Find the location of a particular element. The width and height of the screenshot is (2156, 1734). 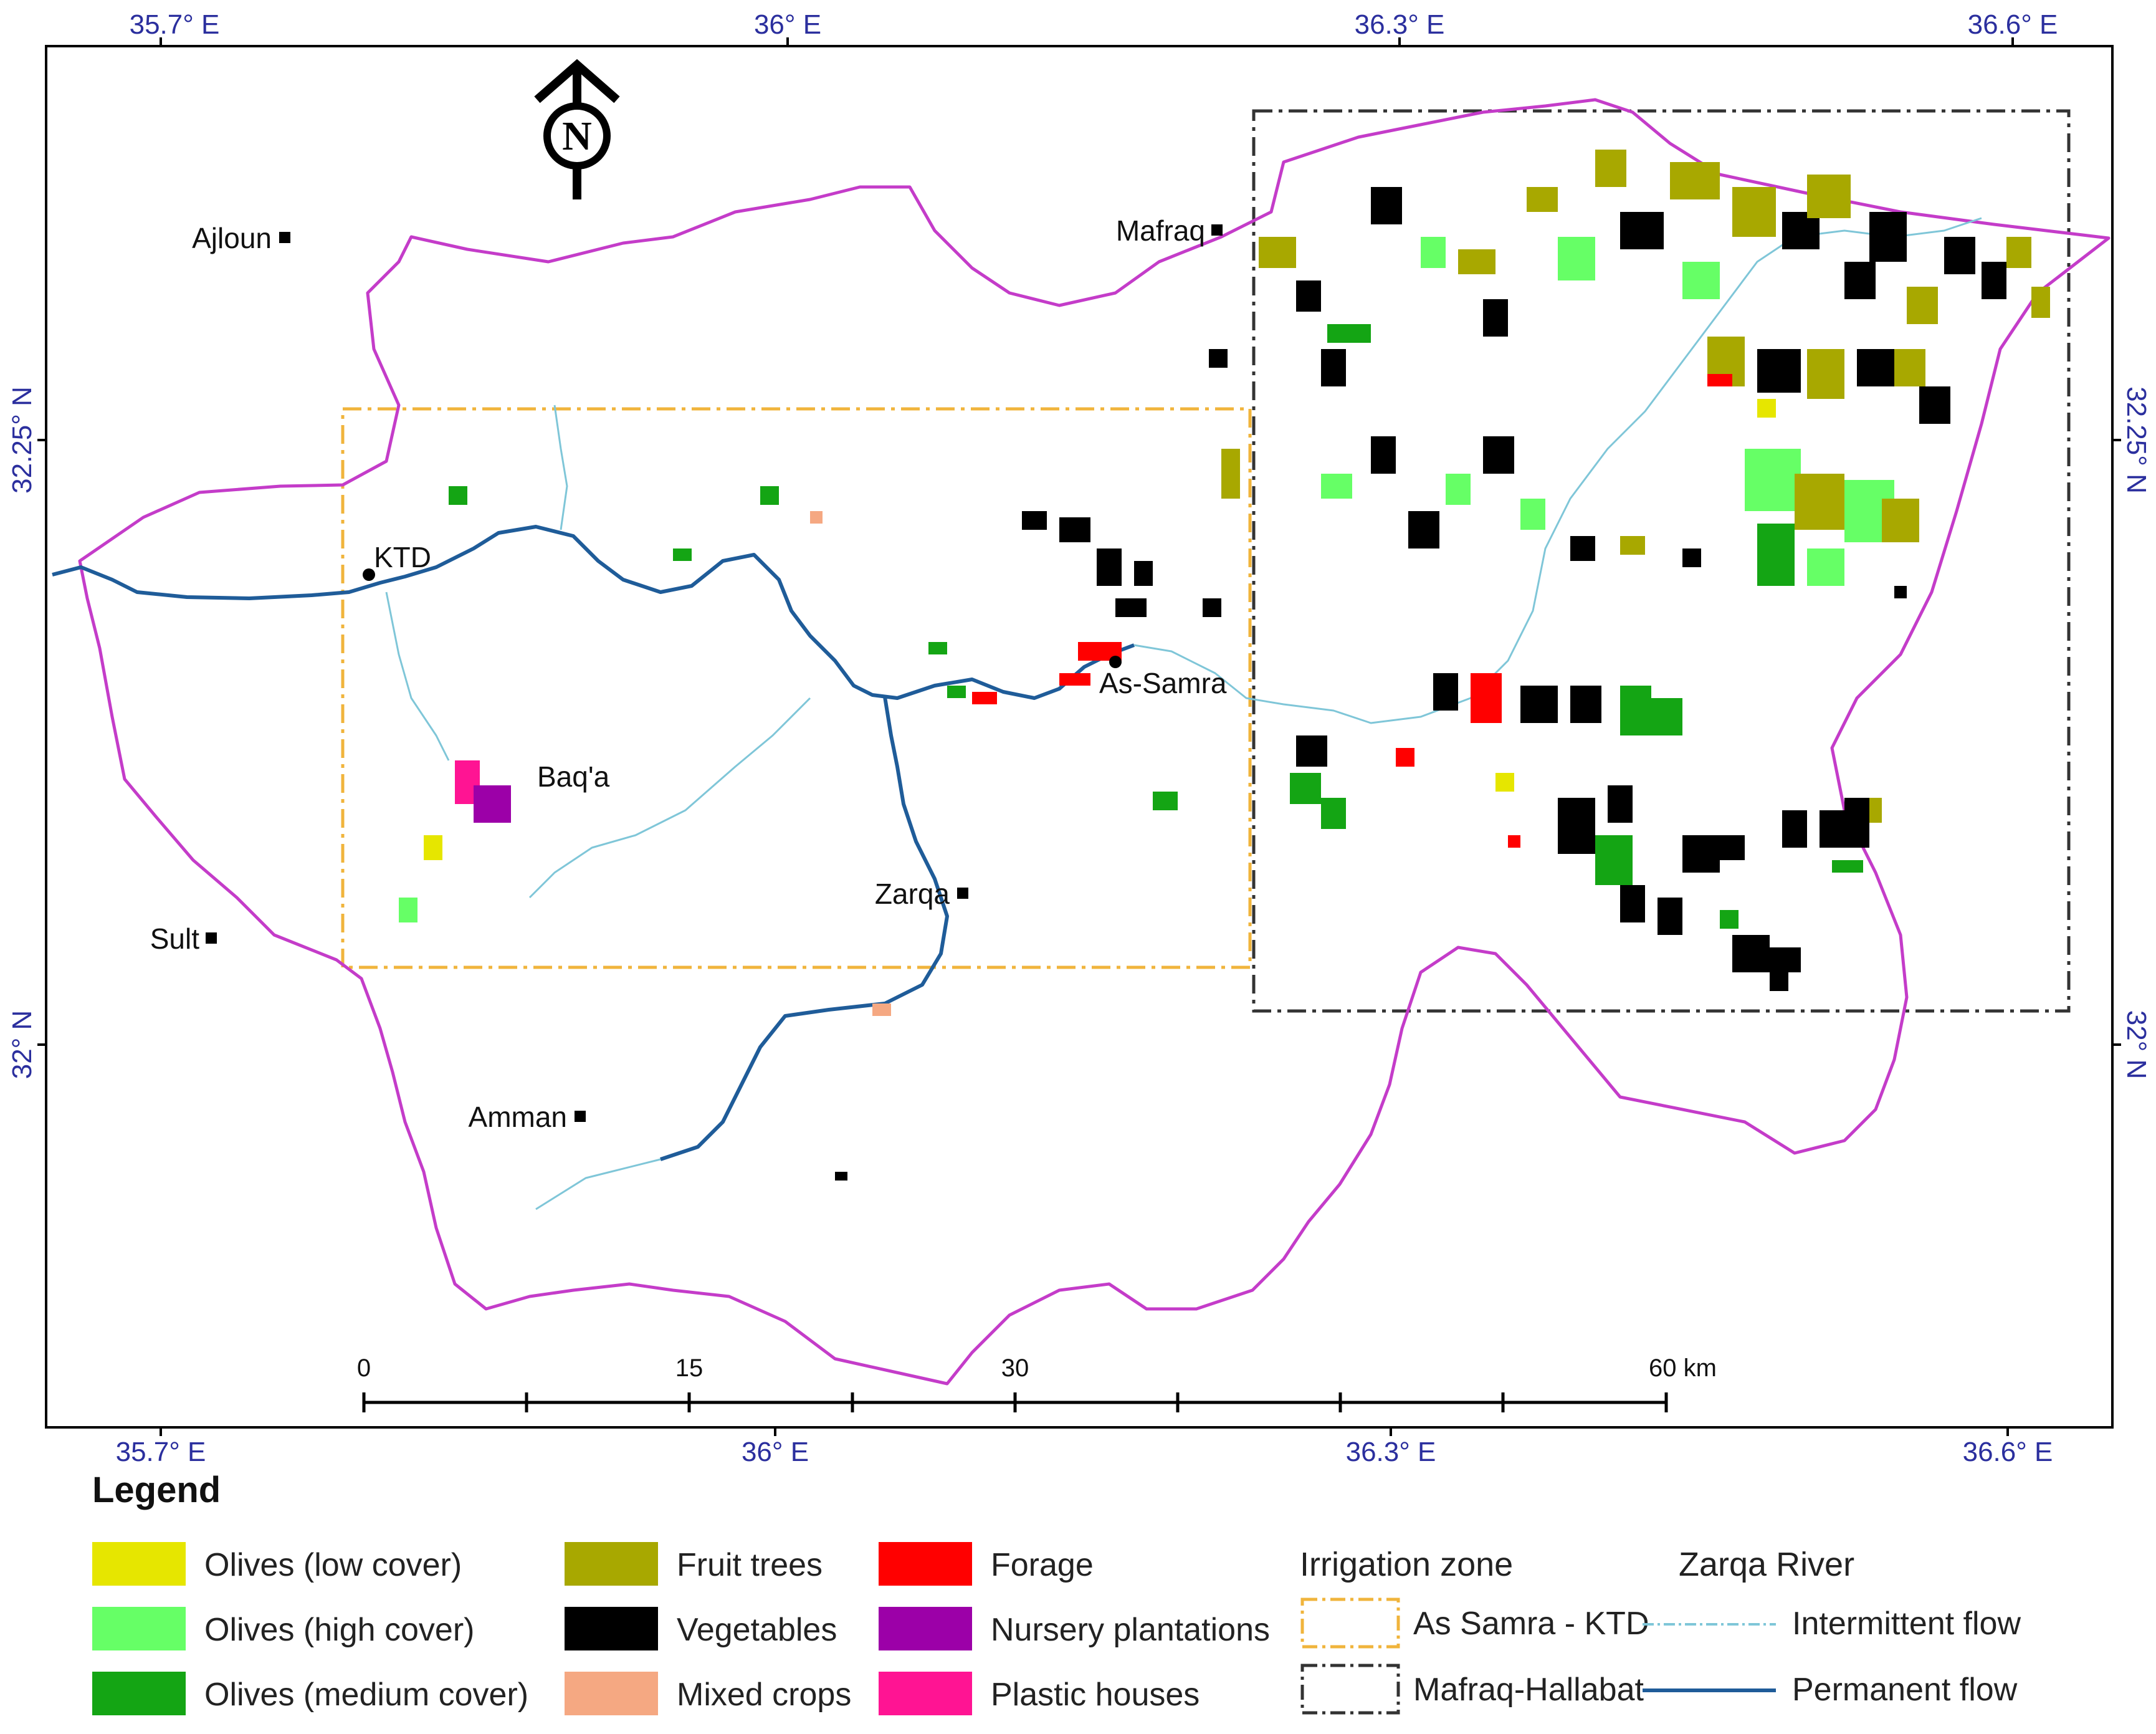

legend-swatch-olives-low is located at coordinates (139, 1564).